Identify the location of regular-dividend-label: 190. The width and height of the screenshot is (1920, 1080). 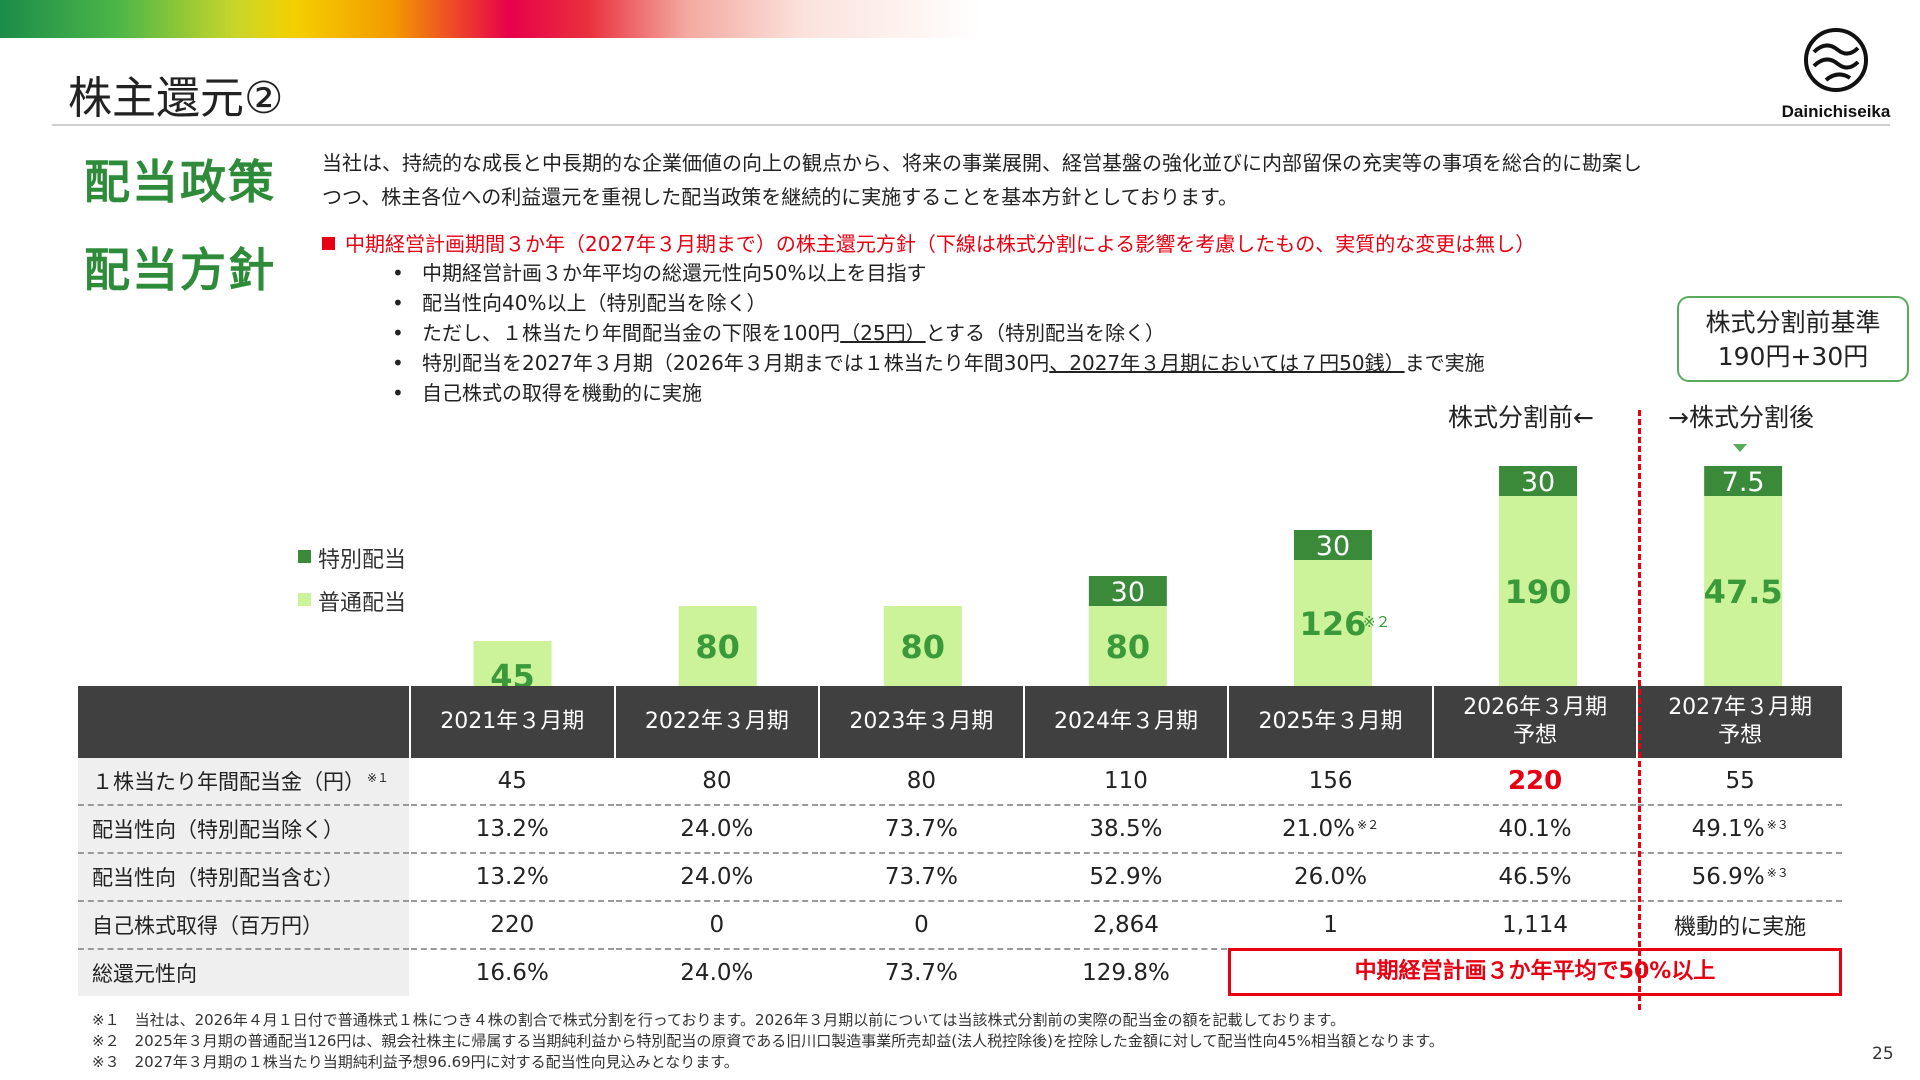
(1538, 592).